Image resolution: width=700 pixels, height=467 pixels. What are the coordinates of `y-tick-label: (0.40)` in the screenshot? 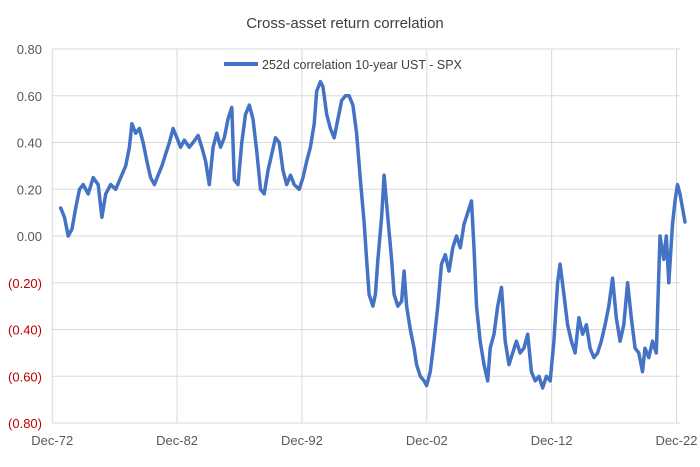 It's located at (25, 330).